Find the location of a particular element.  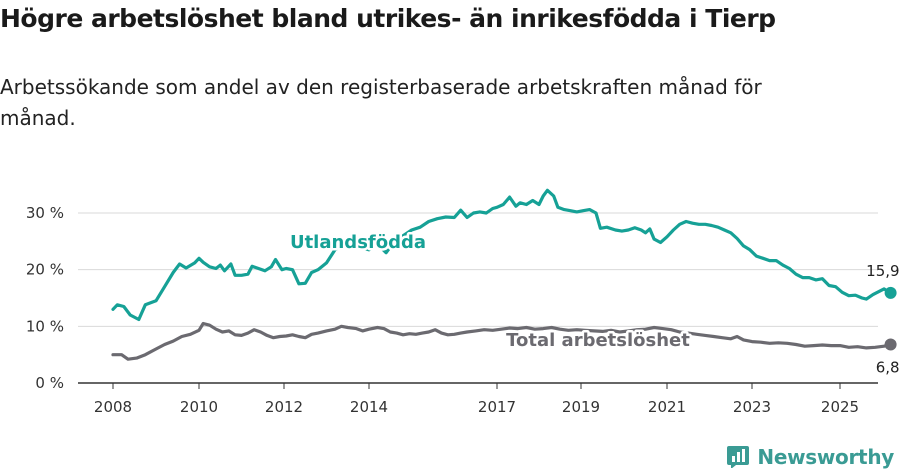

x-tick-label: 2021 is located at coordinates (667, 407).